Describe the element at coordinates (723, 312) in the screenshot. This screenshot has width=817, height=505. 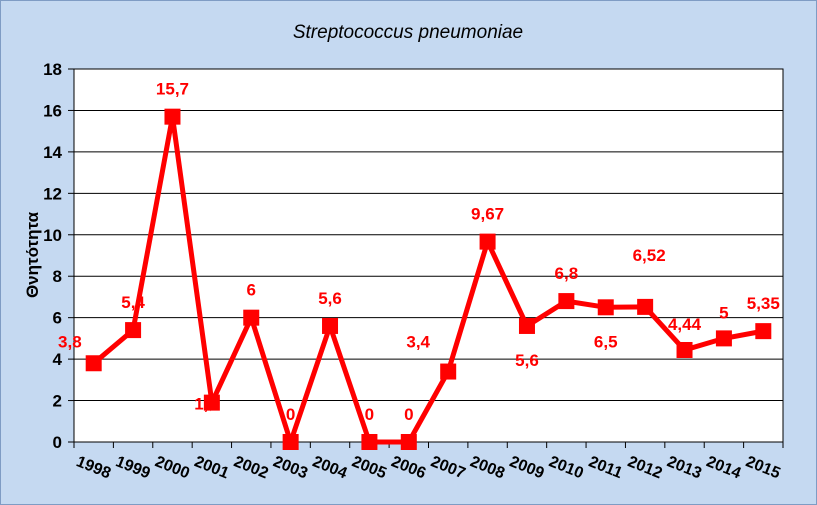
I see `data-label: 5` at that location.